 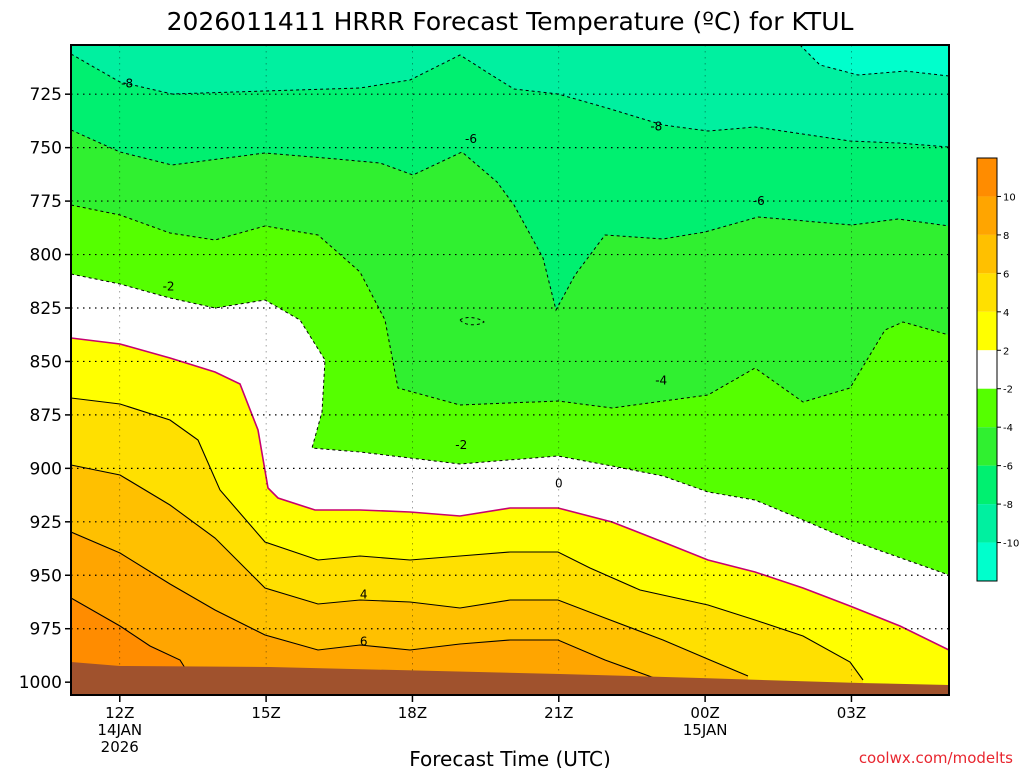 What do you see at coordinates (412, 713) in the screenshot?
I see `x-tick-label: 18Z` at bounding box center [412, 713].